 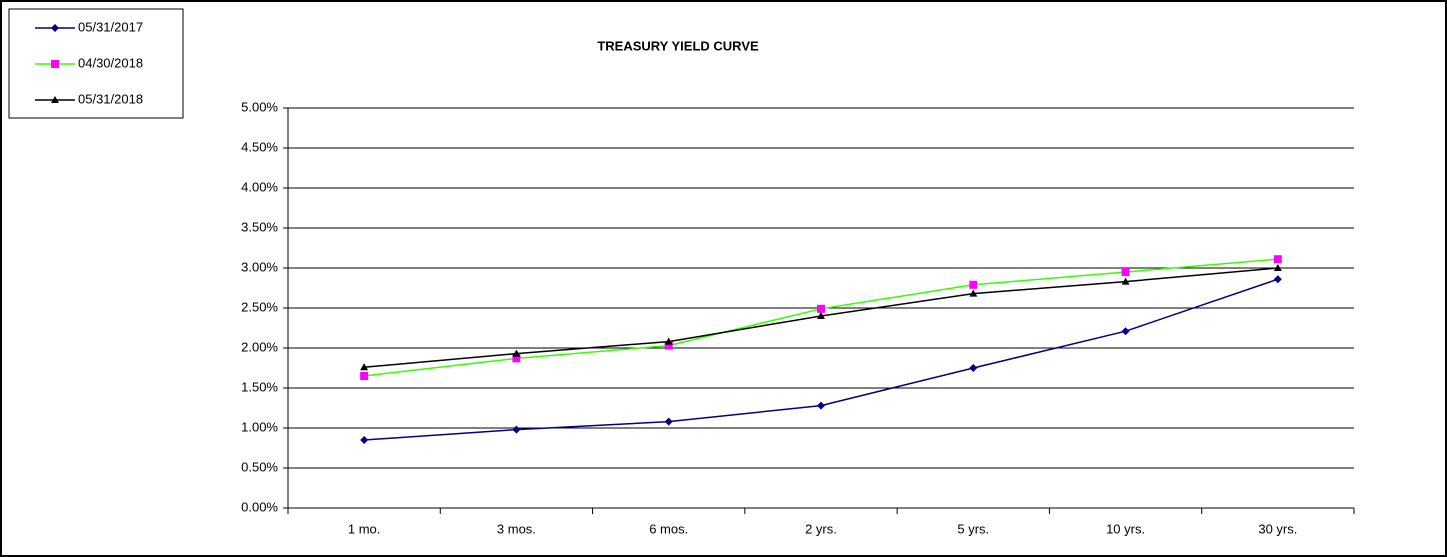 What do you see at coordinates (668, 528) in the screenshot?
I see `x-tick-label: 6 mos.` at bounding box center [668, 528].